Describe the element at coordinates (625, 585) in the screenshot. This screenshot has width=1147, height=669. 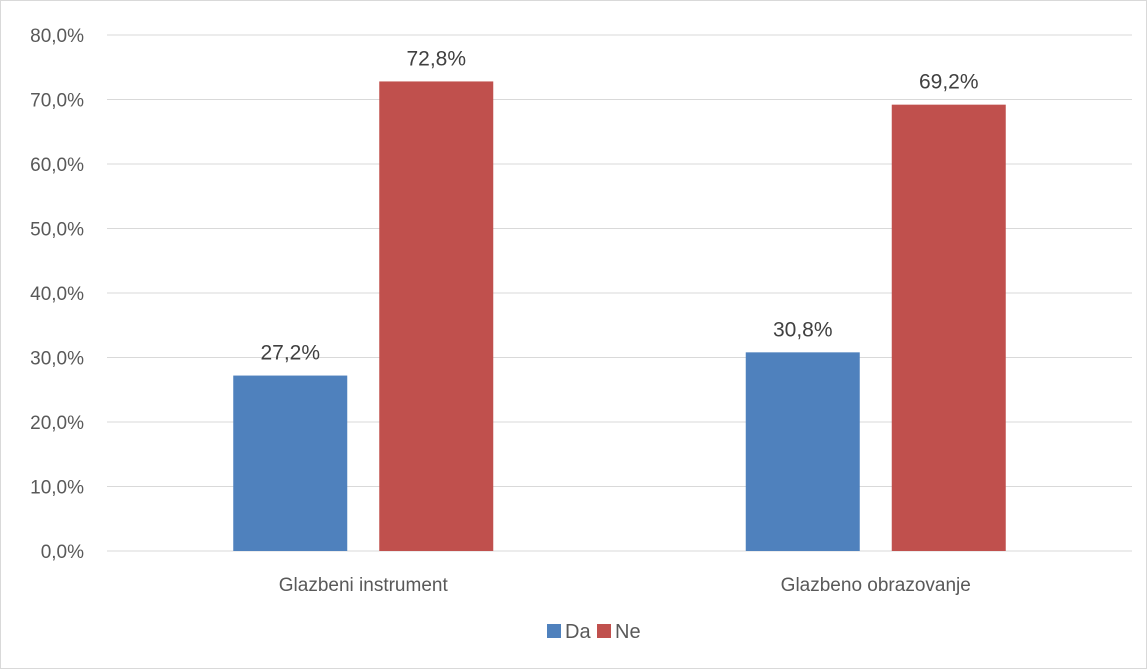
I see `x-axis-categories: Glazbeni instrument Glazbeno obrazovanje` at that location.